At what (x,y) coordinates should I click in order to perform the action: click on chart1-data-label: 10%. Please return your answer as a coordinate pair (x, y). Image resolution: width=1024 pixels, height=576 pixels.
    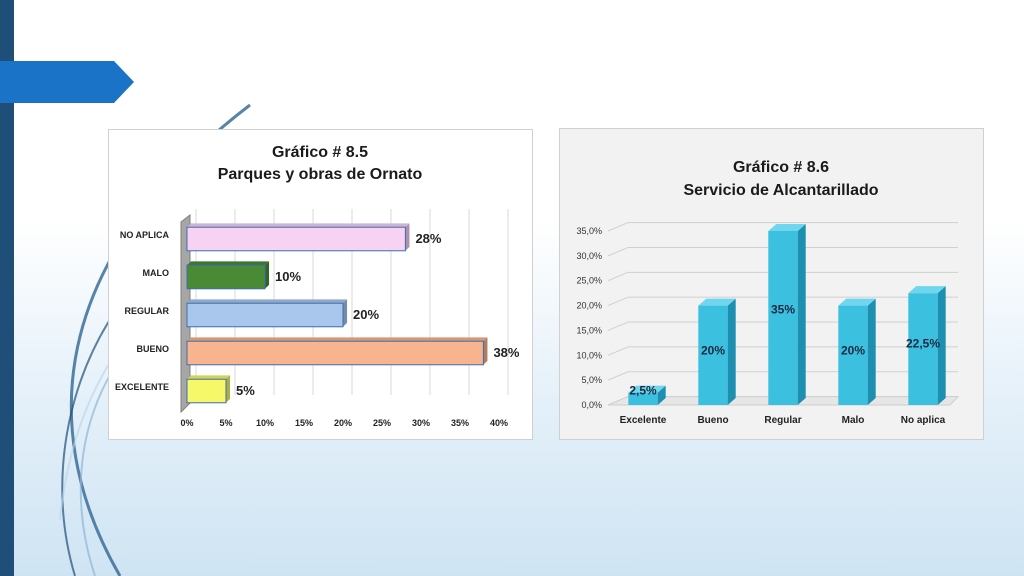
    Looking at the image, I should click on (288, 276).